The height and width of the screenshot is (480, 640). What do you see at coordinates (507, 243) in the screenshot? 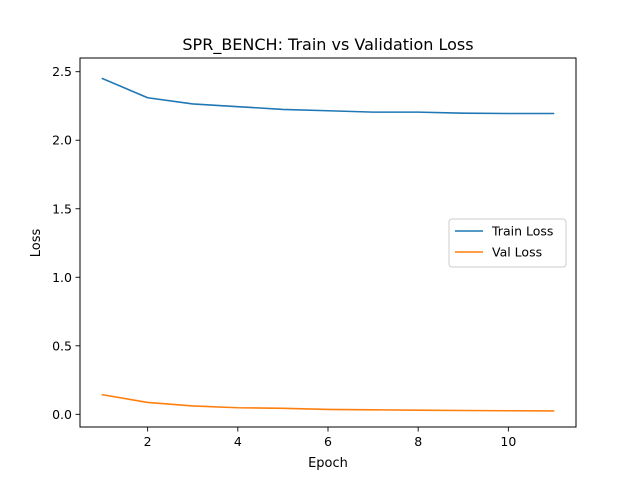
I see `legend: Train Loss Val Loss` at bounding box center [507, 243].